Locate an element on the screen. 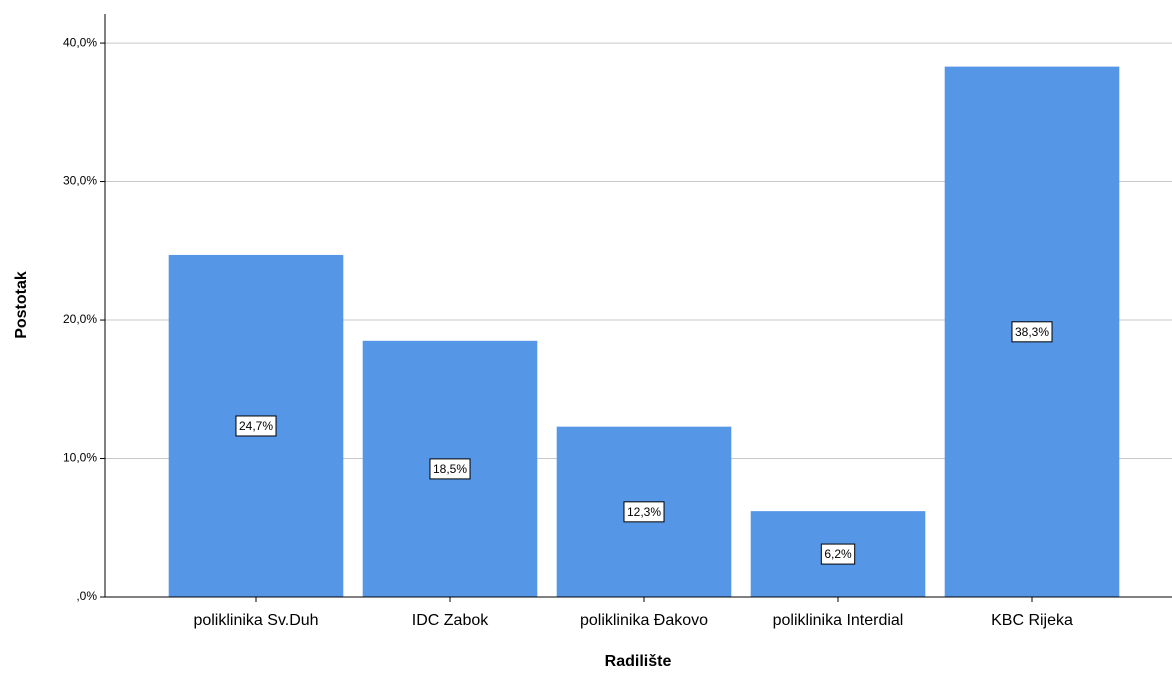  x-tick-label: poliklinika Interdial is located at coordinates (838, 620).